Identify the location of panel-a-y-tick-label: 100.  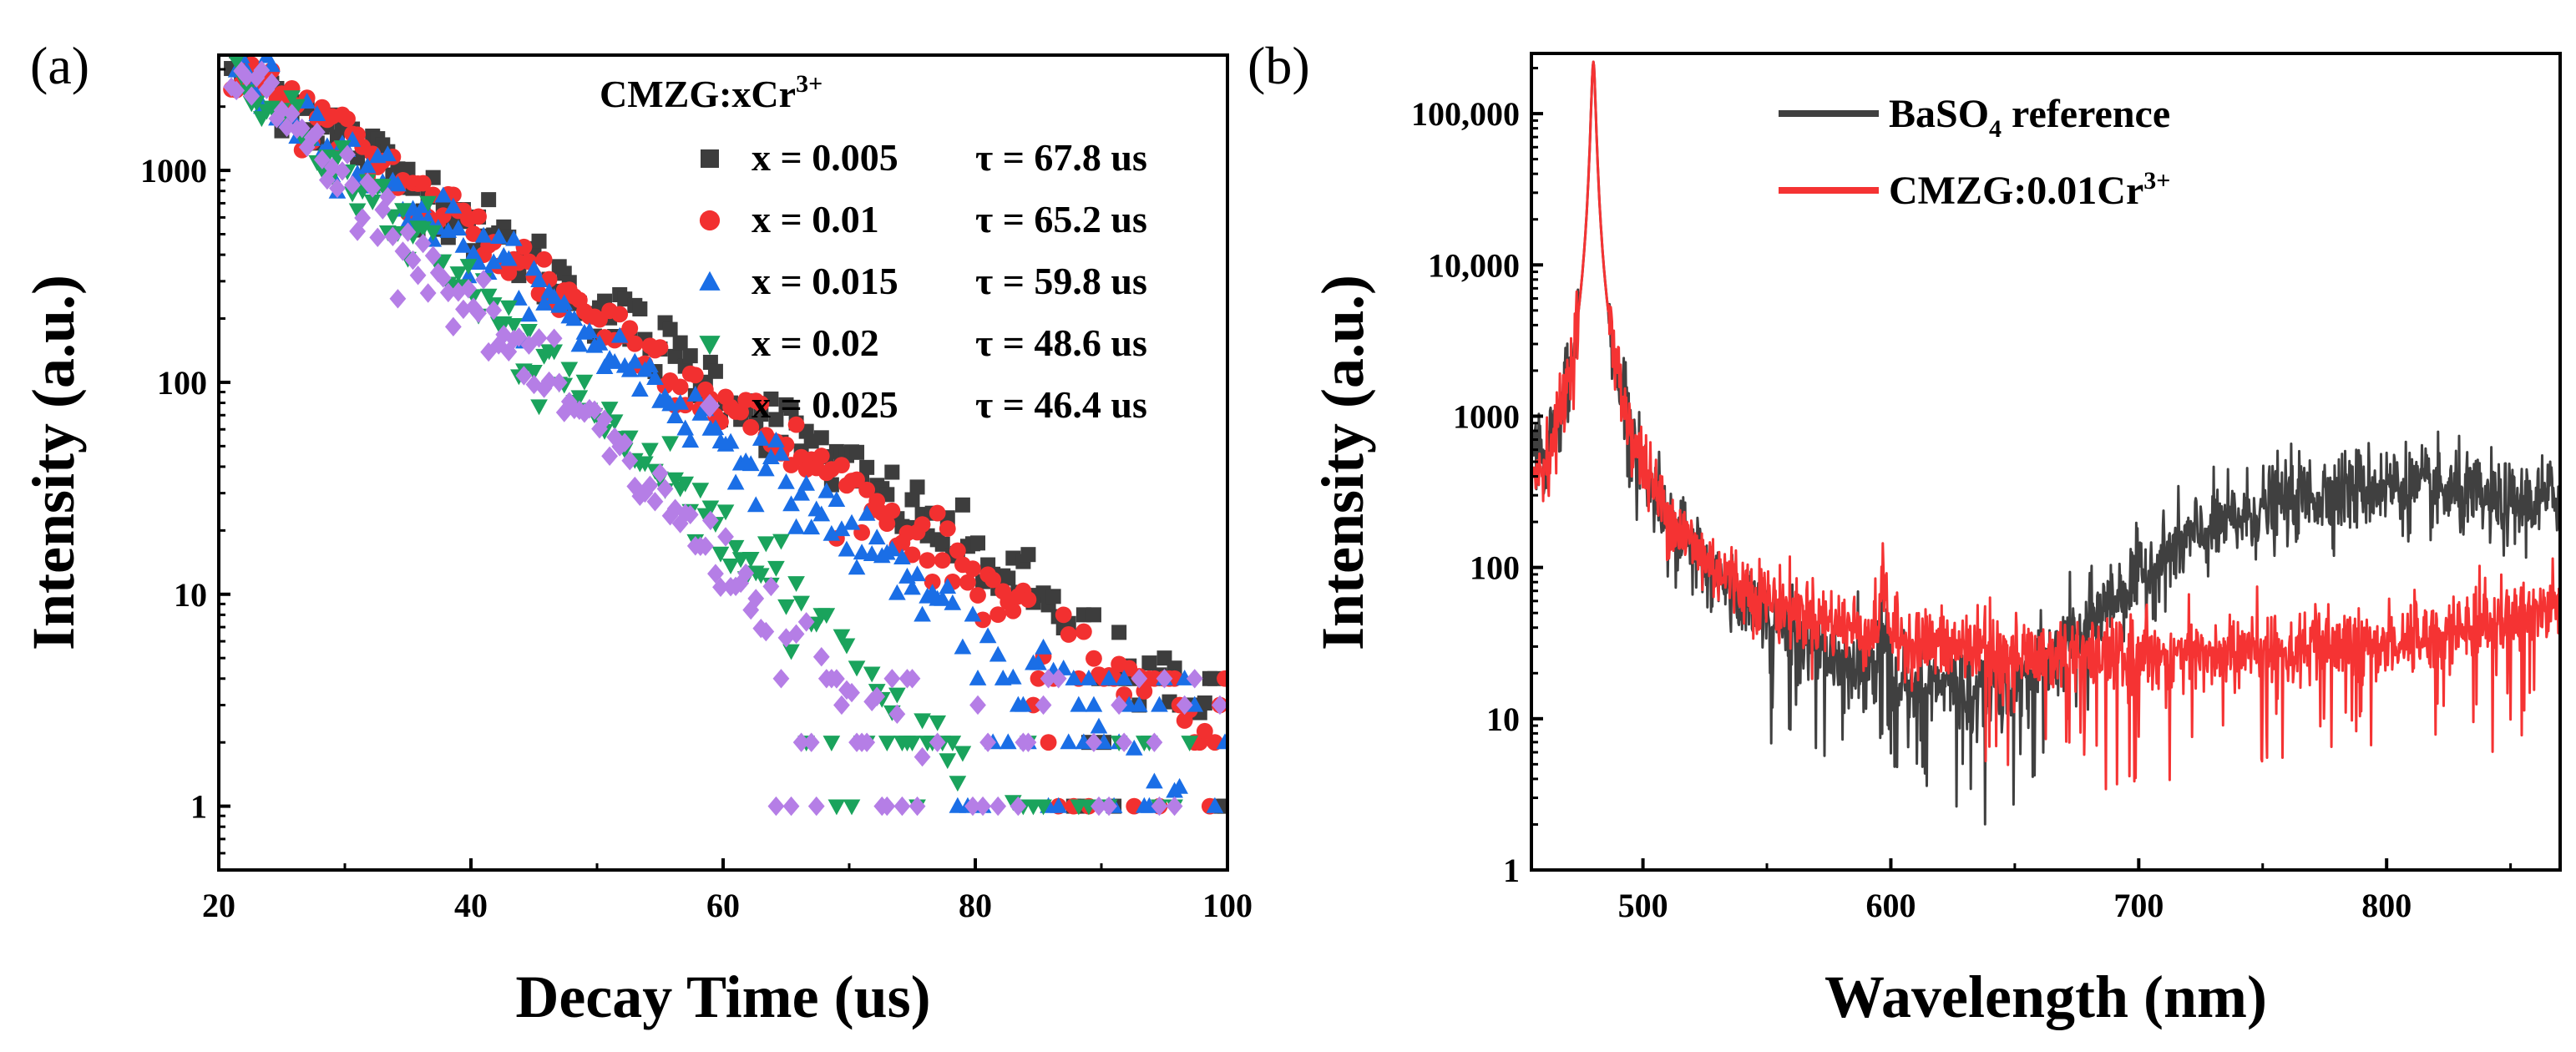
(182, 383).